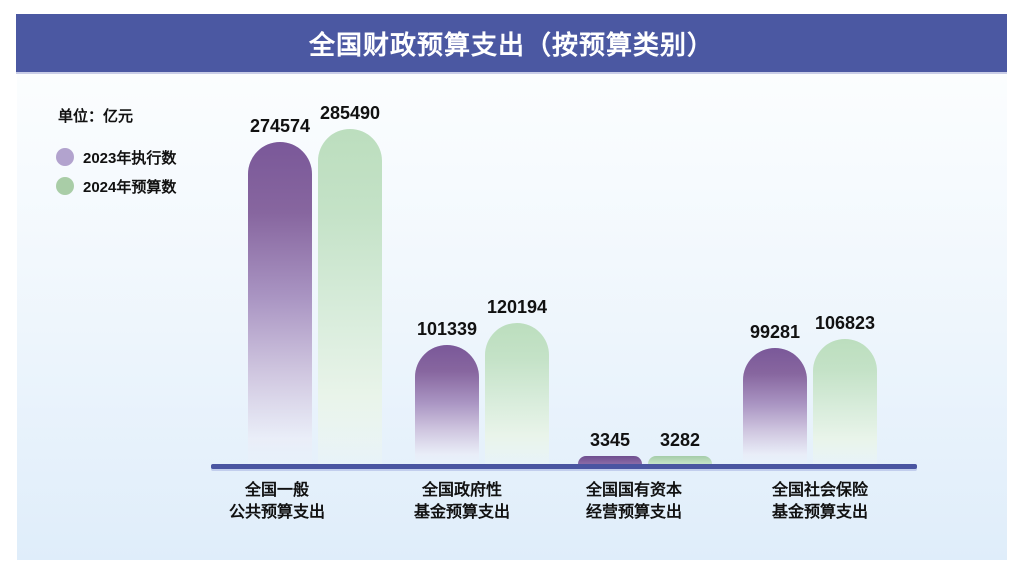  I want to click on value-label-series1-group1: 120194, so click(517, 306).